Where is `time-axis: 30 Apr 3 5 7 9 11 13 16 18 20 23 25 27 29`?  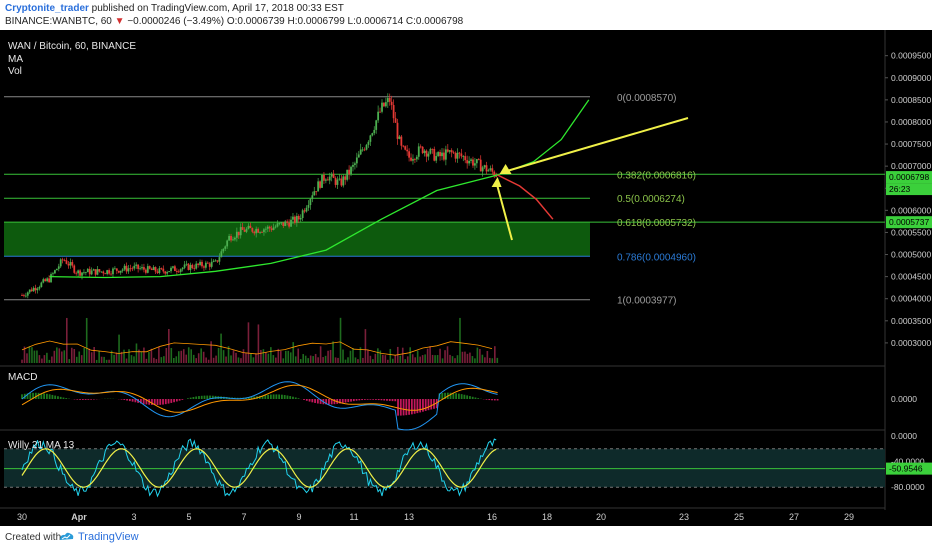 time-axis: 30 Apr 3 5 7 9 11 13 16 18 20 23 25 27 29 is located at coordinates (442, 514).